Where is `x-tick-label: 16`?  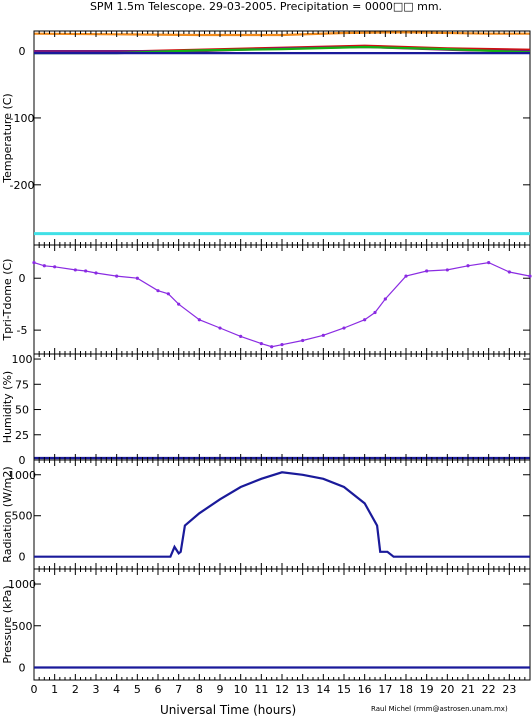
x-tick-label: 16 is located at coordinates (365, 689).